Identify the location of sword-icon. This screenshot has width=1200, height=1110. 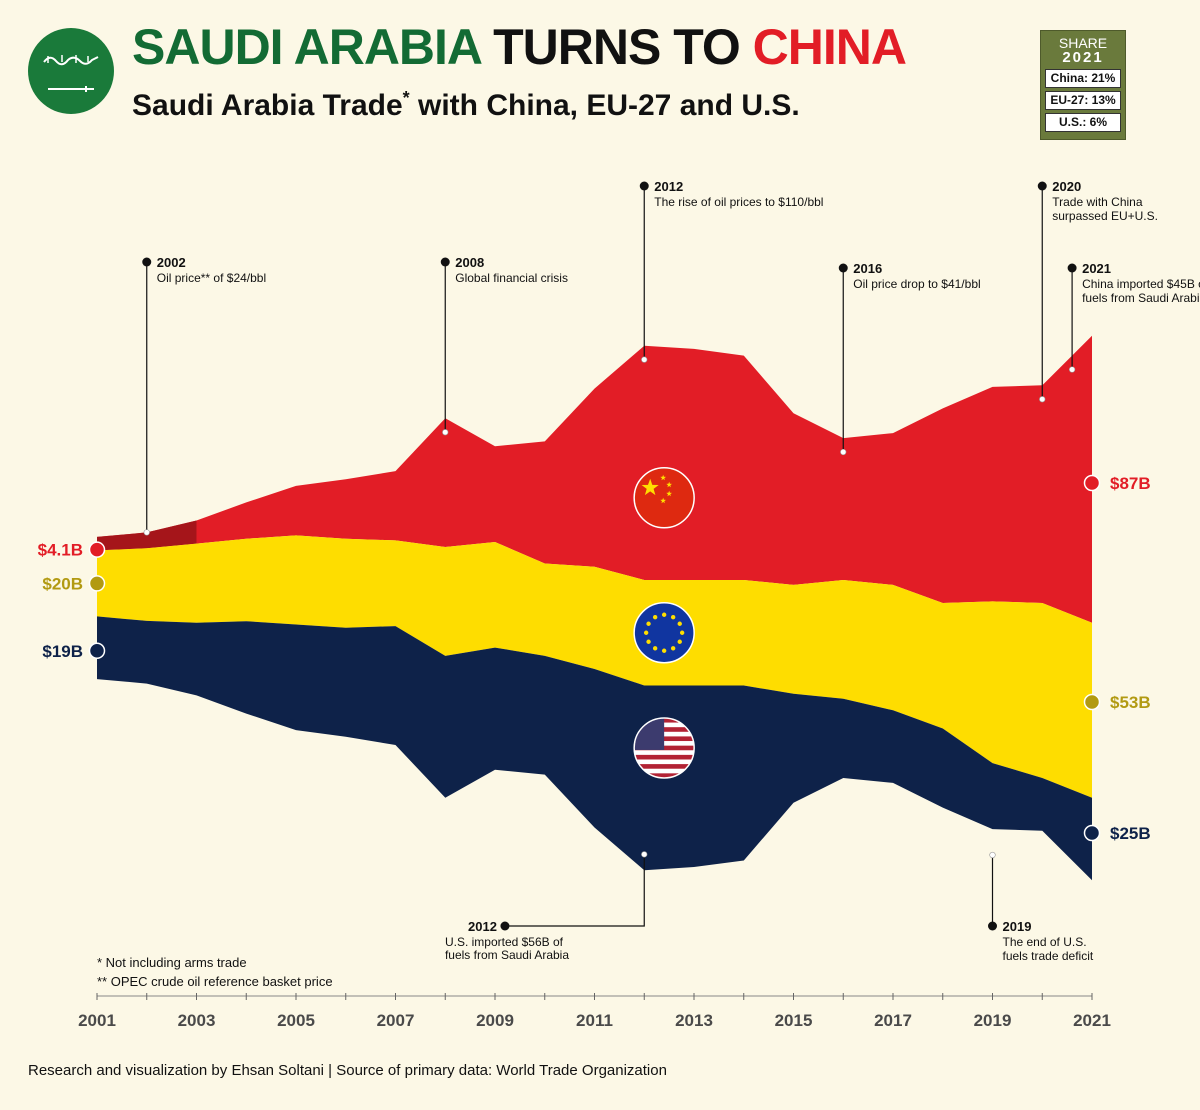
(71, 89).